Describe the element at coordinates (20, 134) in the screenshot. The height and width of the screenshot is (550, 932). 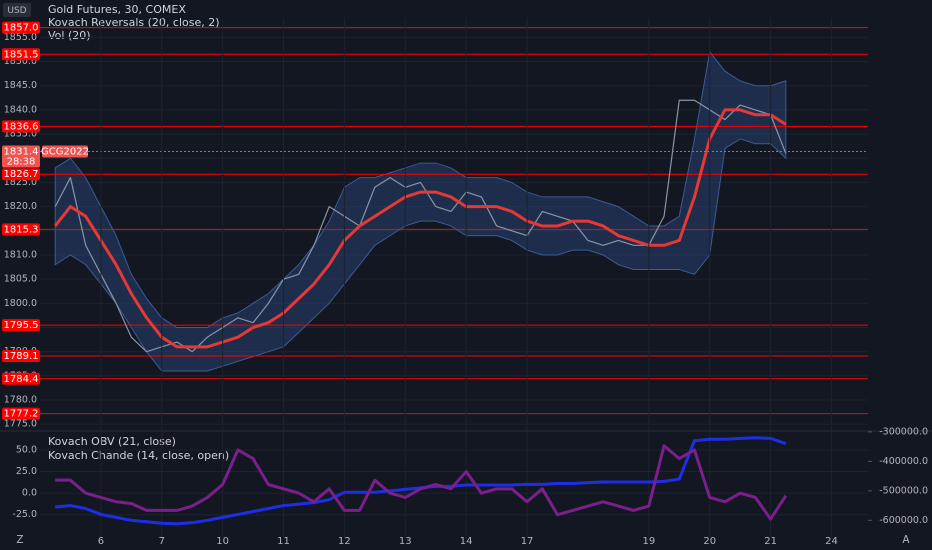
I see `y-tick-label: 1835.0` at that location.